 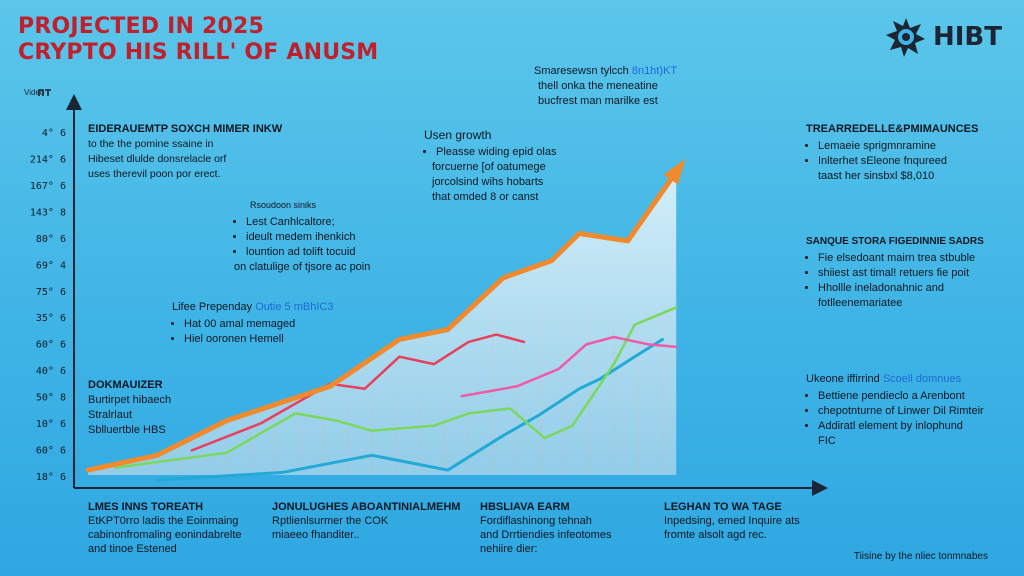 I want to click on note-right-low-extra: FIC, so click(x=827, y=441).